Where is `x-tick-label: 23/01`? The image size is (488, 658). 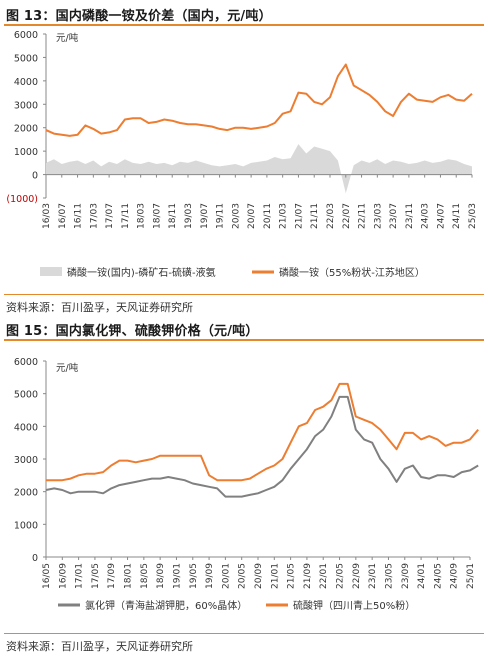
x-tick-label: 23/01 is located at coordinates (373, 576).